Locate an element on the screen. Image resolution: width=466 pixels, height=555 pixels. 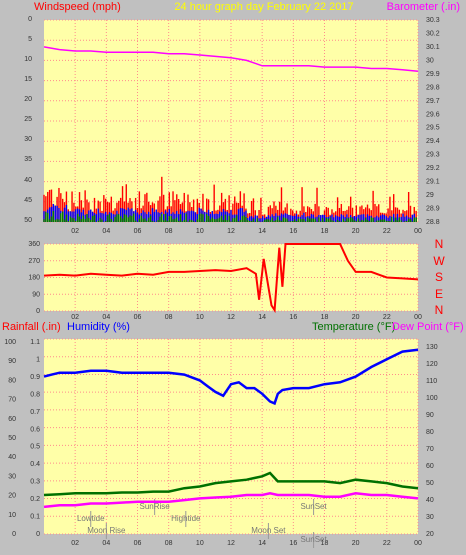
y-tick-label: 120 is located at coordinates (432, 364).